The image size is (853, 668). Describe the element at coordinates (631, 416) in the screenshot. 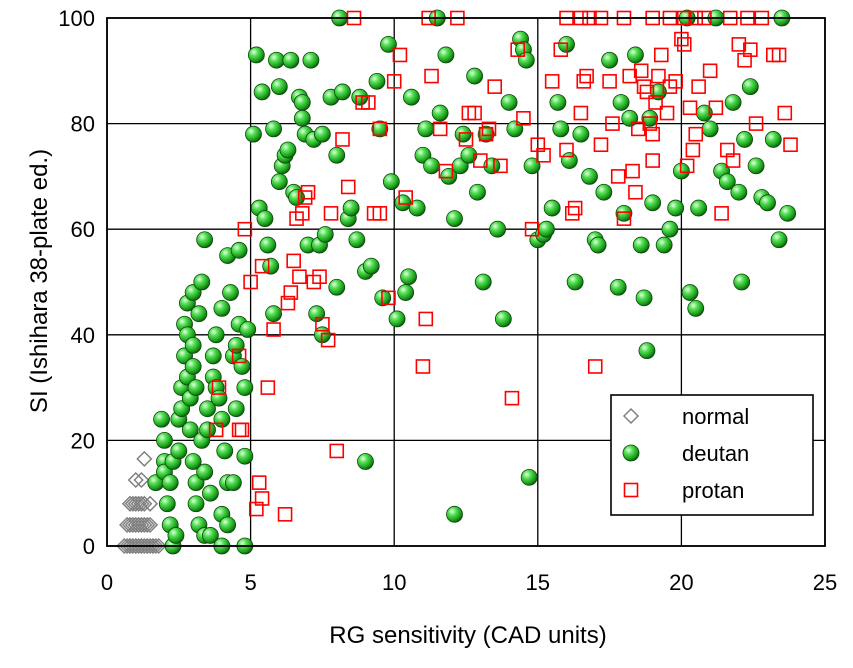

I see `legend-marker-normal` at that location.